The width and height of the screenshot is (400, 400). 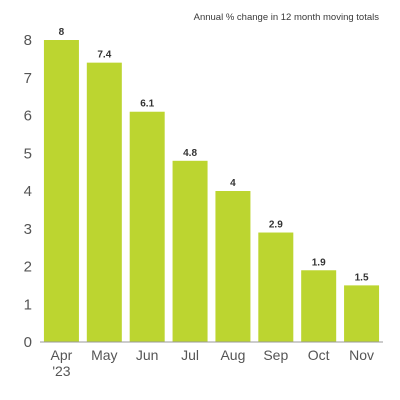 What do you see at coordinates (190, 355) in the screenshot?
I see `x-tick-label: Jul` at bounding box center [190, 355].